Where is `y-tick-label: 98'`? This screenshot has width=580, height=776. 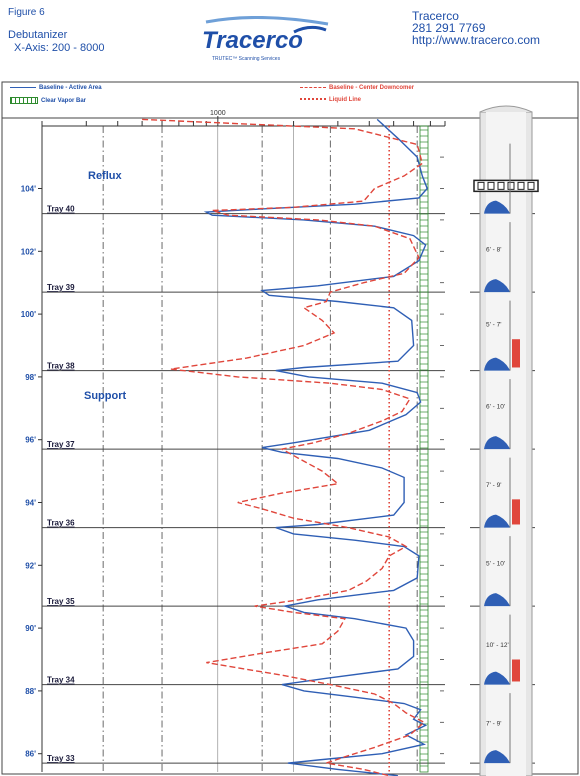 y-tick-label: 98' is located at coordinates (30, 377).